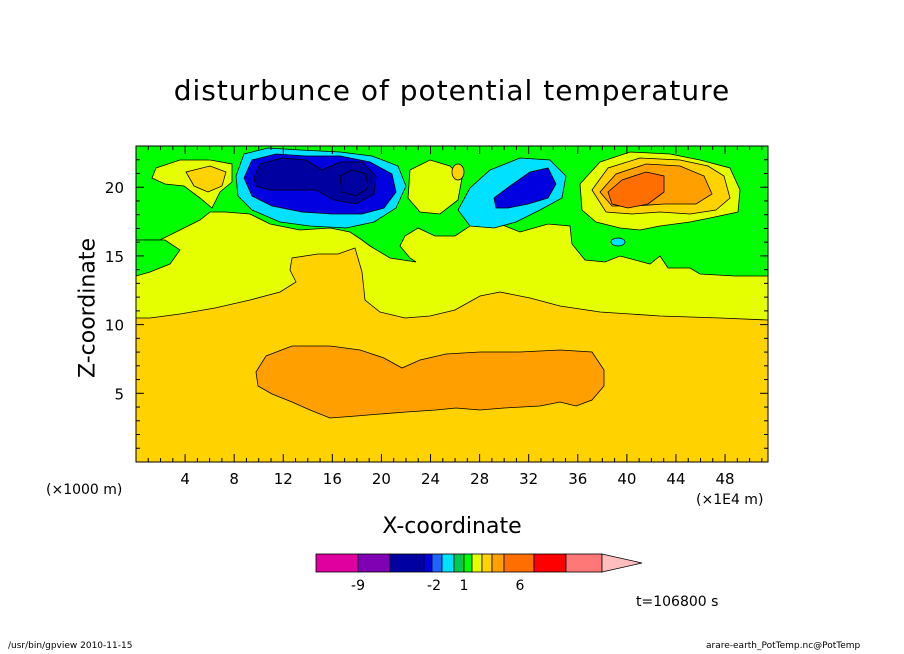 The height and width of the screenshot is (654, 904). What do you see at coordinates (626, 479) in the screenshot?
I see `x-tick-label: 40` at bounding box center [626, 479].